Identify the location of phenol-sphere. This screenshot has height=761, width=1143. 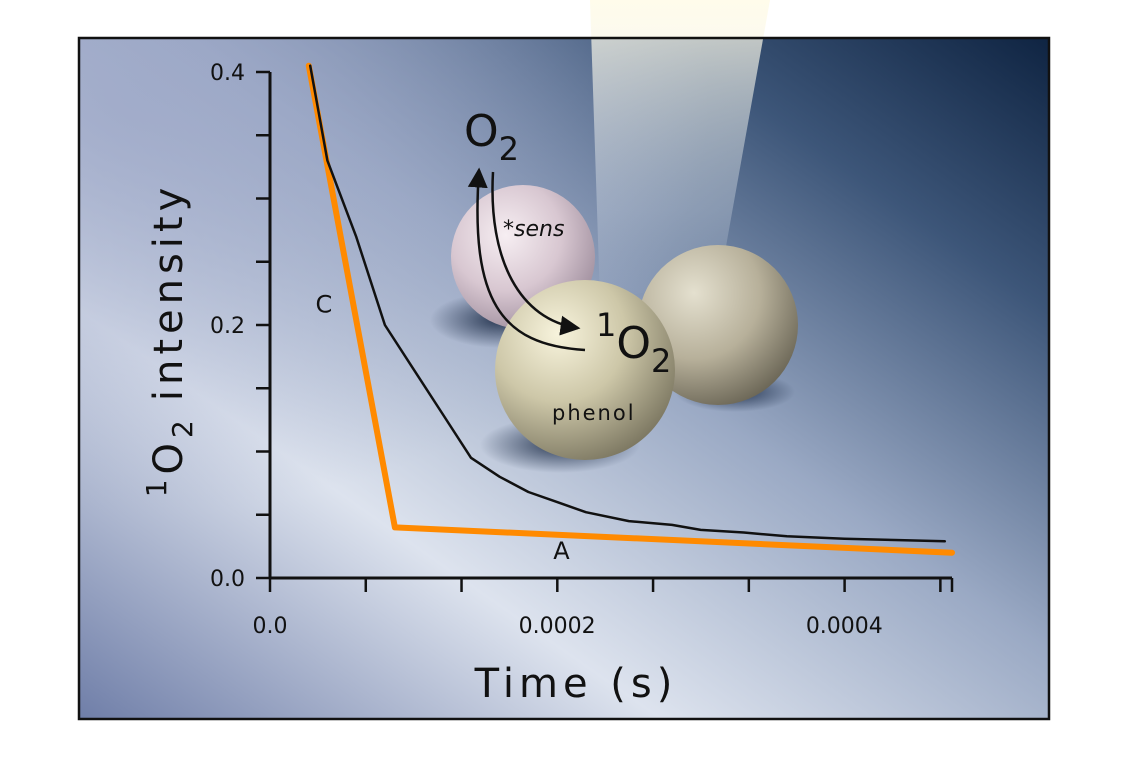
(585, 370).